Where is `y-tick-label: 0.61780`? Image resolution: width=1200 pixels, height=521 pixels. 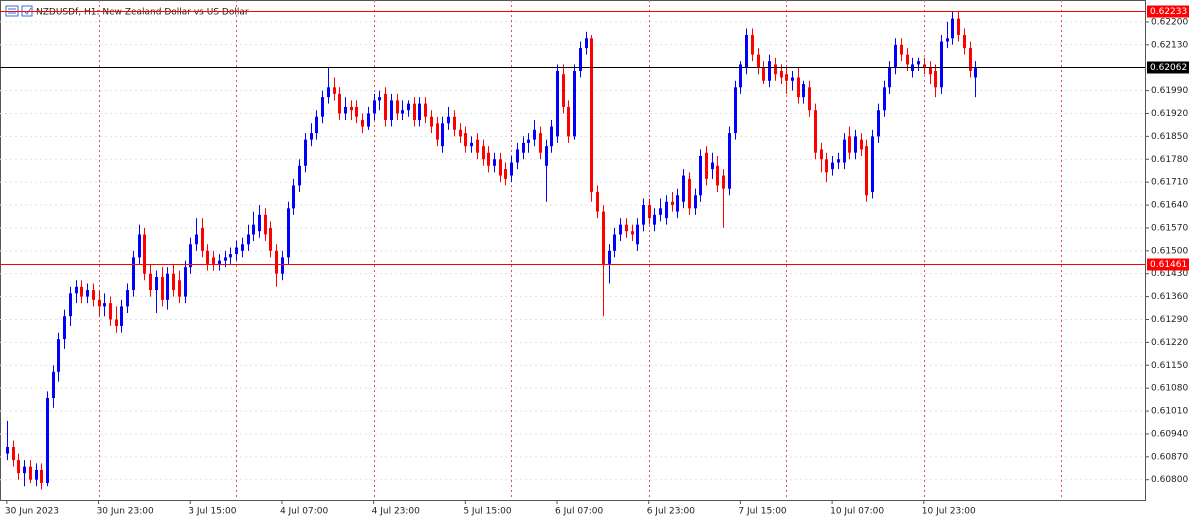 y-tick-label: 0.61780 is located at coordinates (1169, 160).